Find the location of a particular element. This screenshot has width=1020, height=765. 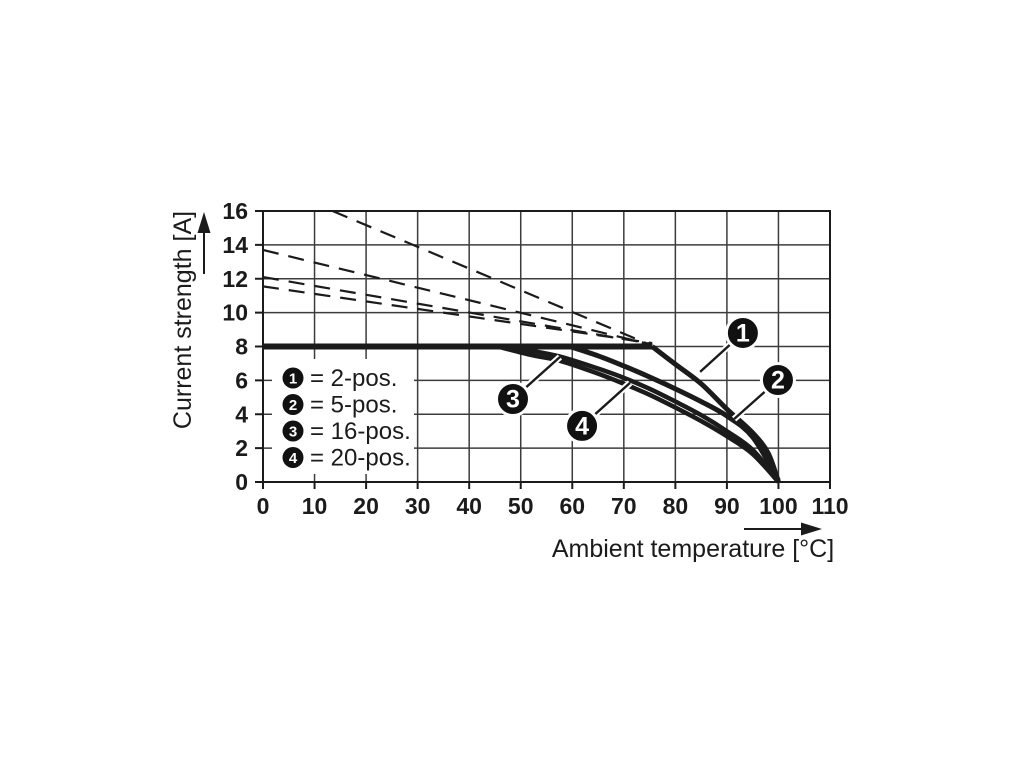

legend-item-4: 4 = 20-pos. is located at coordinates (346, 458).